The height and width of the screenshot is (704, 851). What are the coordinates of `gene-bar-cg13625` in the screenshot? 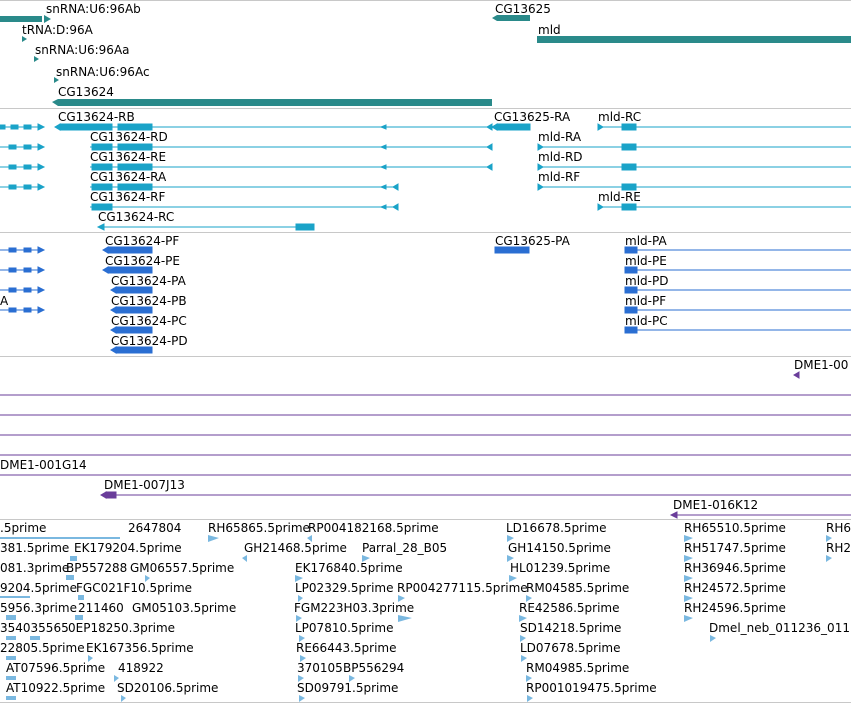 It's located at (513, 18).